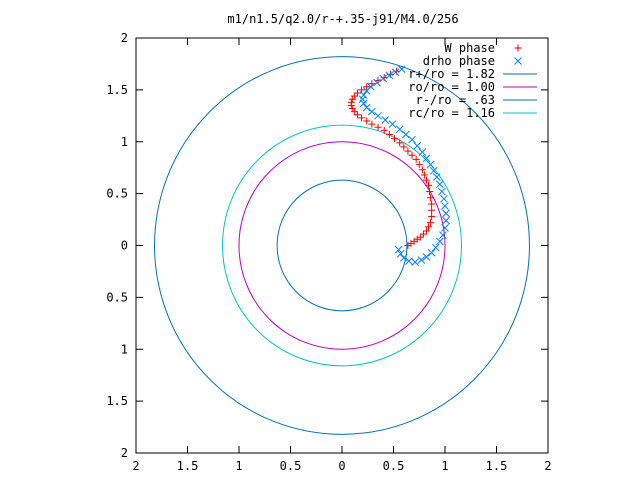  I want to click on phase-points, so click(398, 165).